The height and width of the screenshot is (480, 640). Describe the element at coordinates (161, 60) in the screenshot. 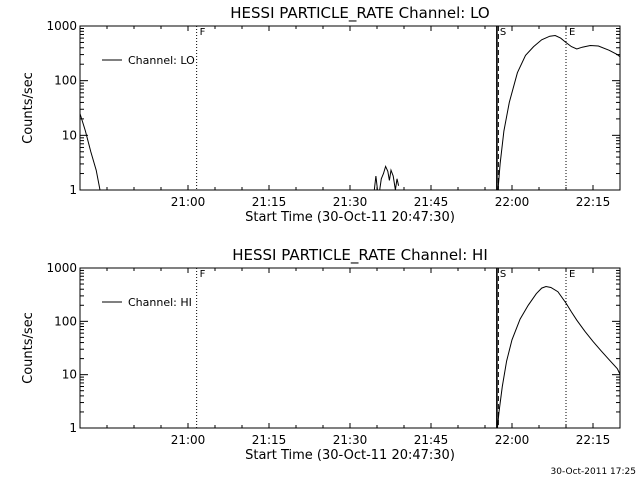

I see `legend-label: Channel: LO` at that location.